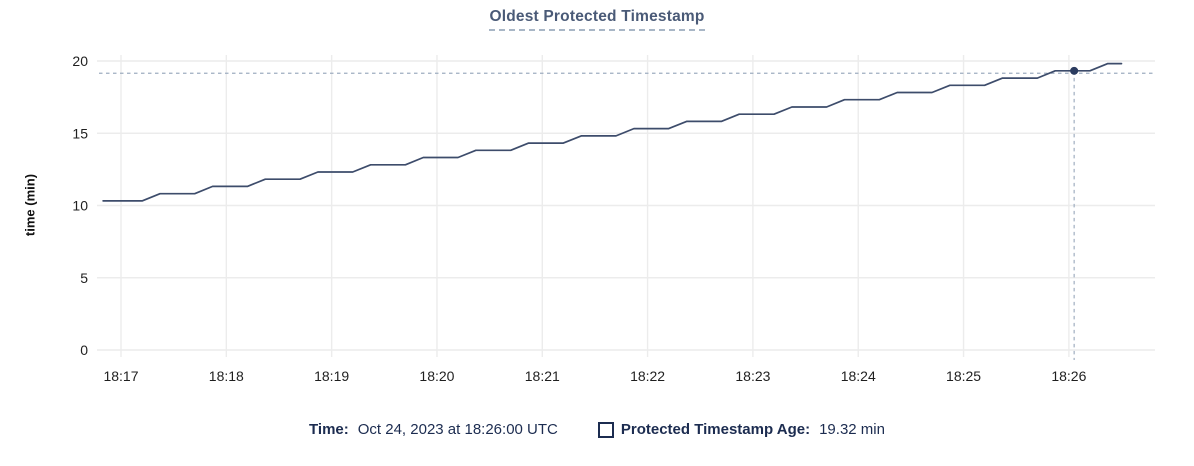  What do you see at coordinates (329, 429) in the screenshot?
I see `legend-time-label: Time:` at bounding box center [329, 429].